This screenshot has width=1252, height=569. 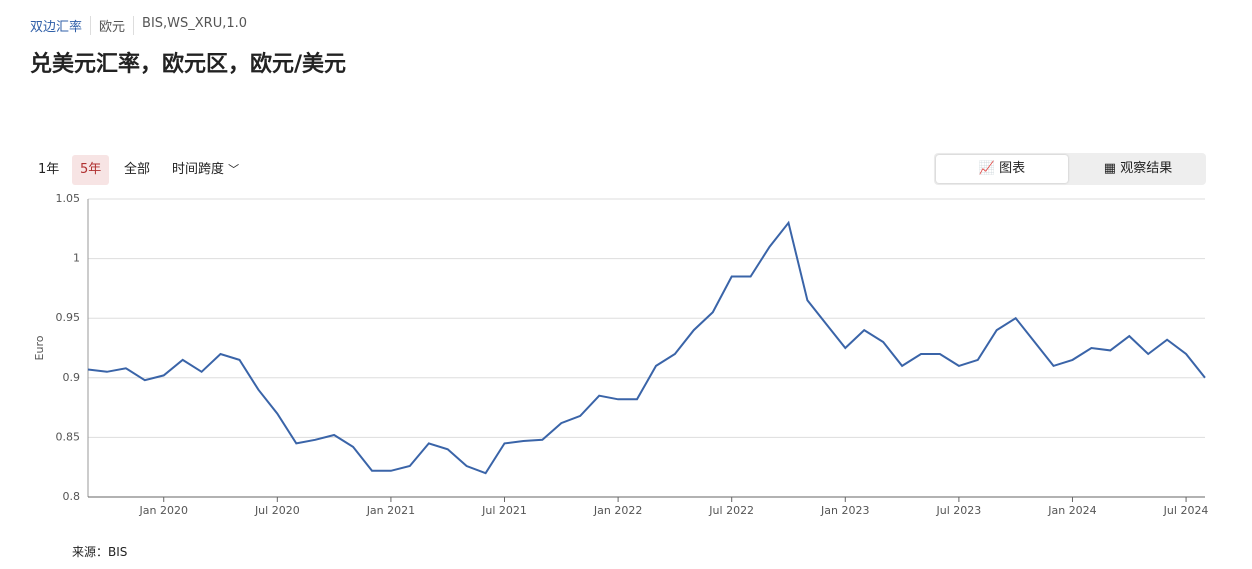 What do you see at coordinates (390, 510) in the screenshot?
I see `x-tick-label: Jan 2021` at bounding box center [390, 510].